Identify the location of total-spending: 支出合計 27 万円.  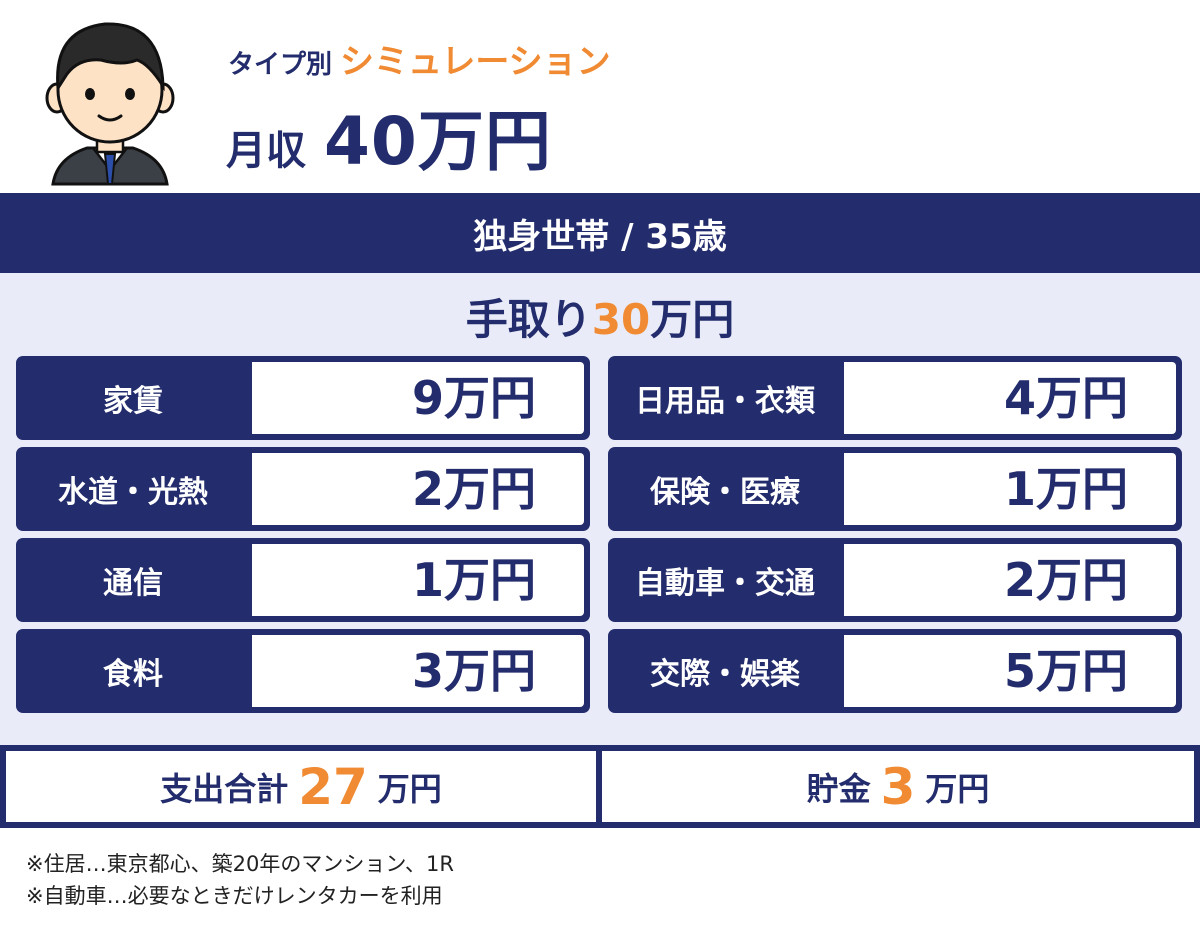
(301, 786).